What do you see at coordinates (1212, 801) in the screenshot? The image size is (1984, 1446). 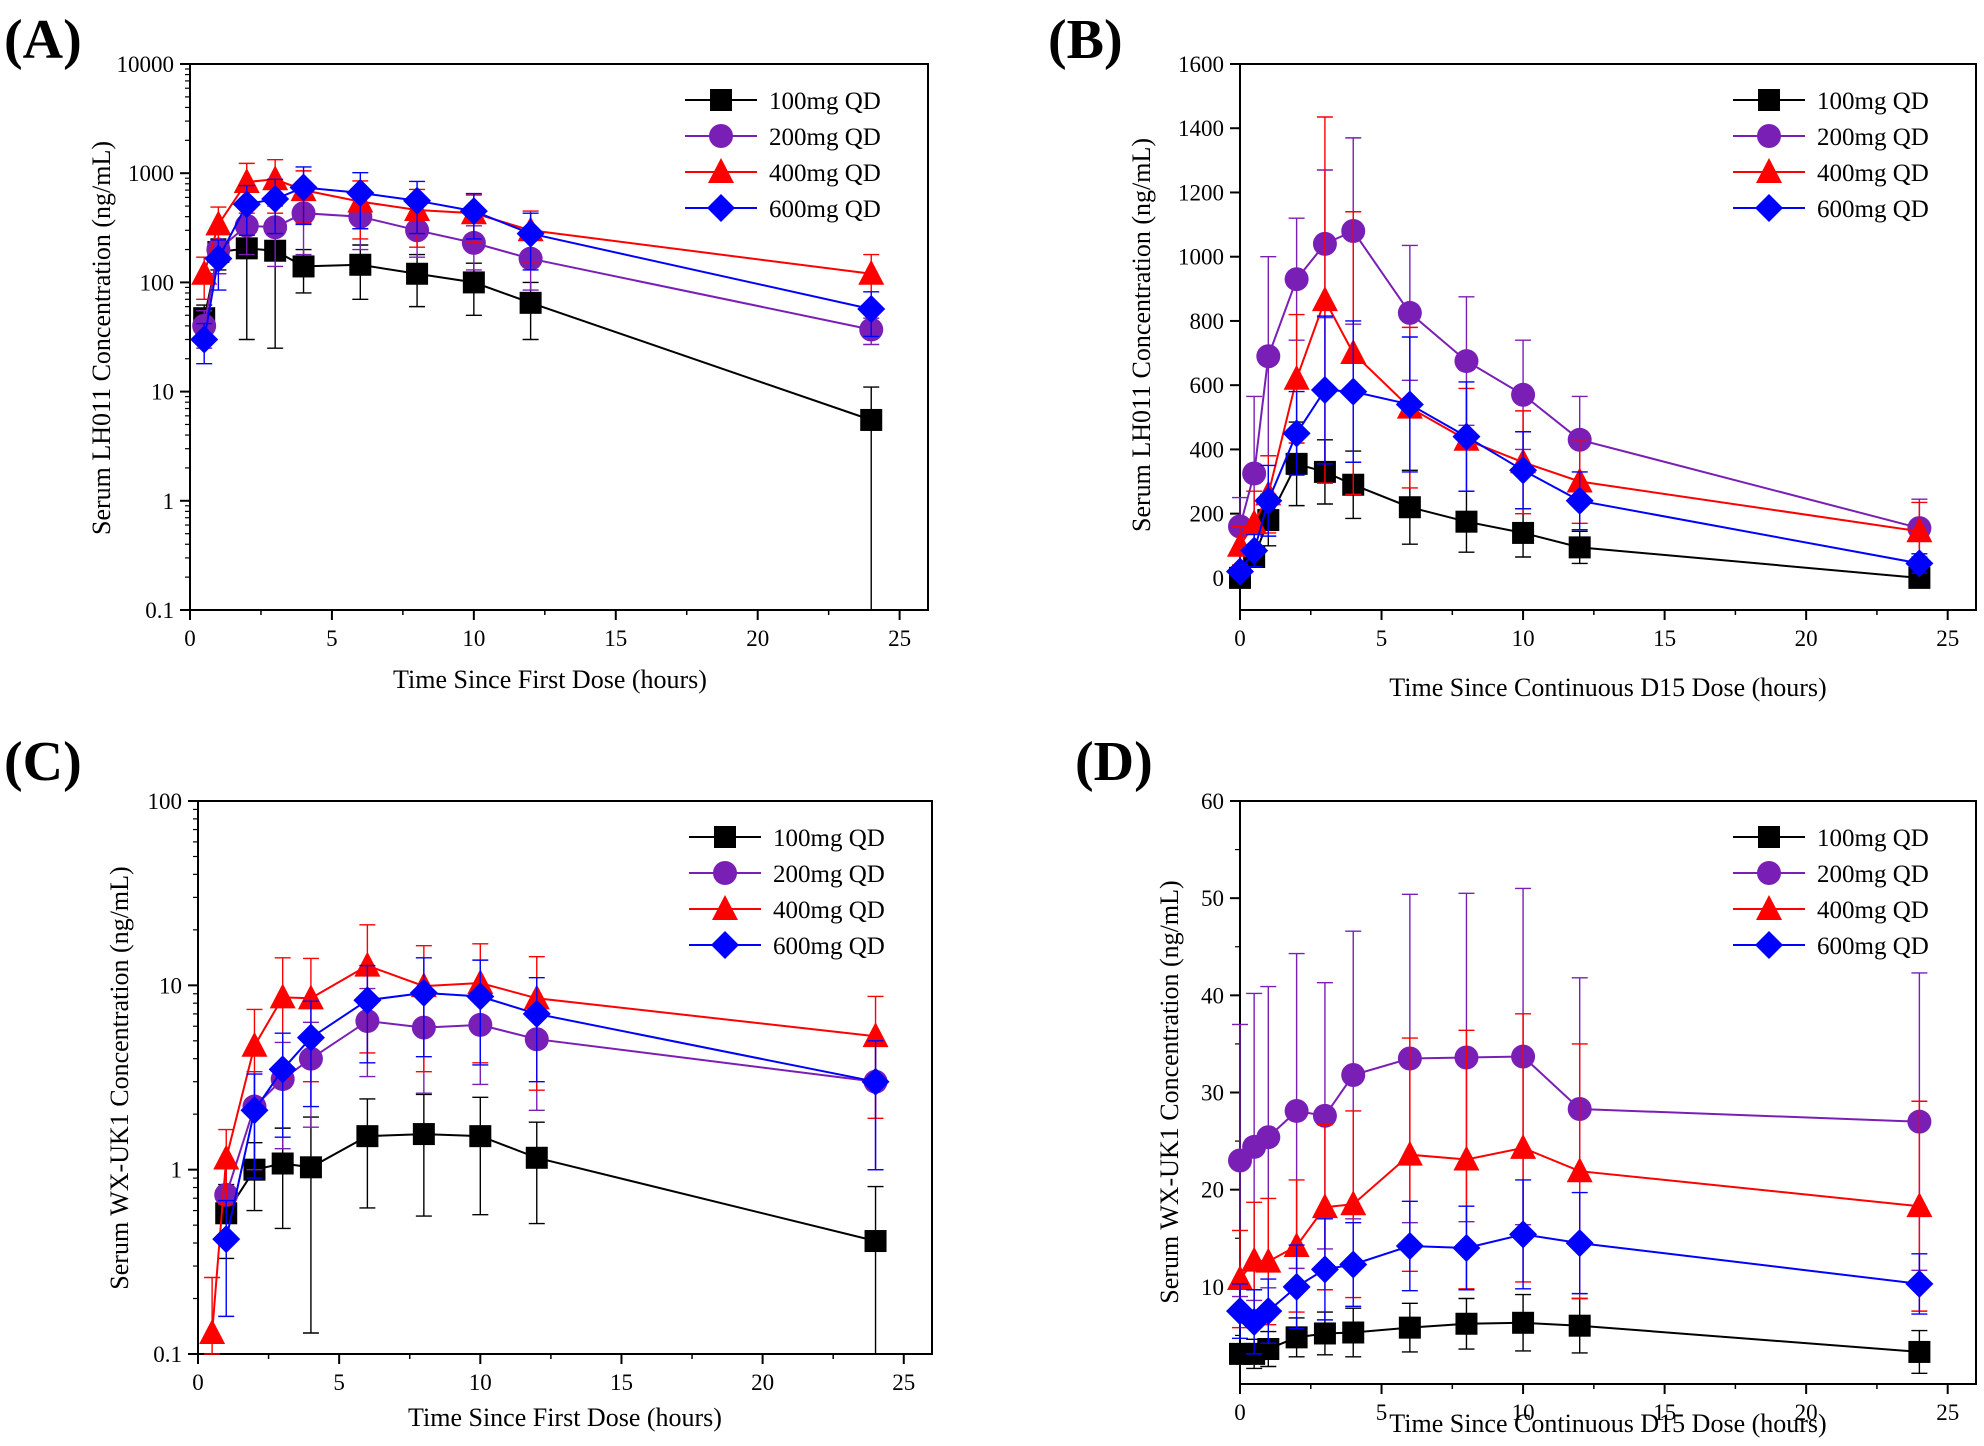 I see `y-tick-label: 60` at bounding box center [1212, 801].